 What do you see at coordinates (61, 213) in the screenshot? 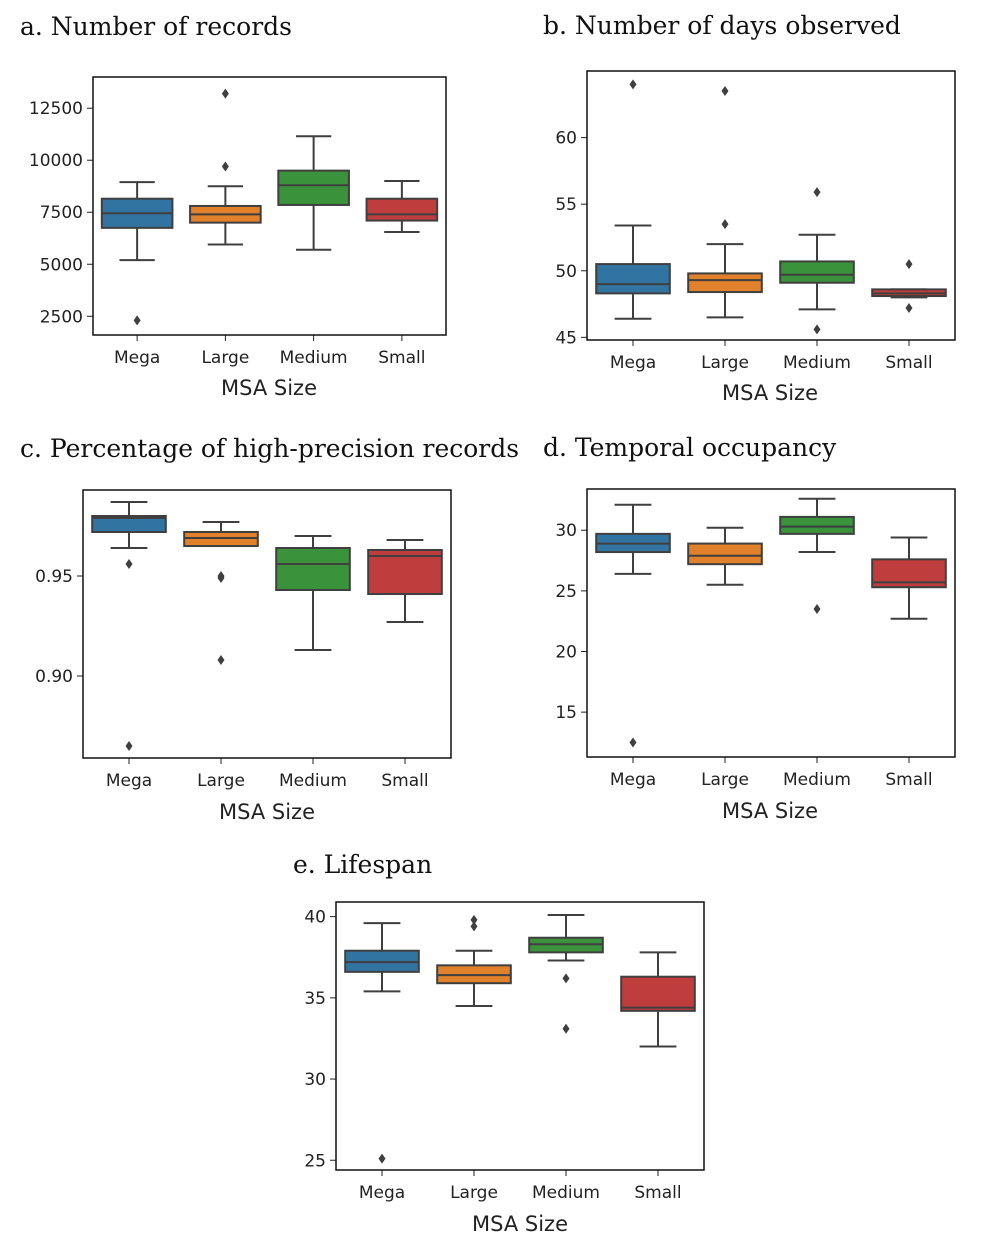
I see `y-tick-label: 7500` at bounding box center [61, 213].